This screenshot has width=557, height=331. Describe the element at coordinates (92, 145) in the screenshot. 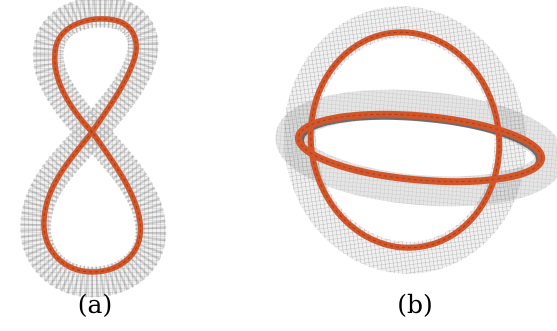

I see `panel-a-path-curve` at that location.